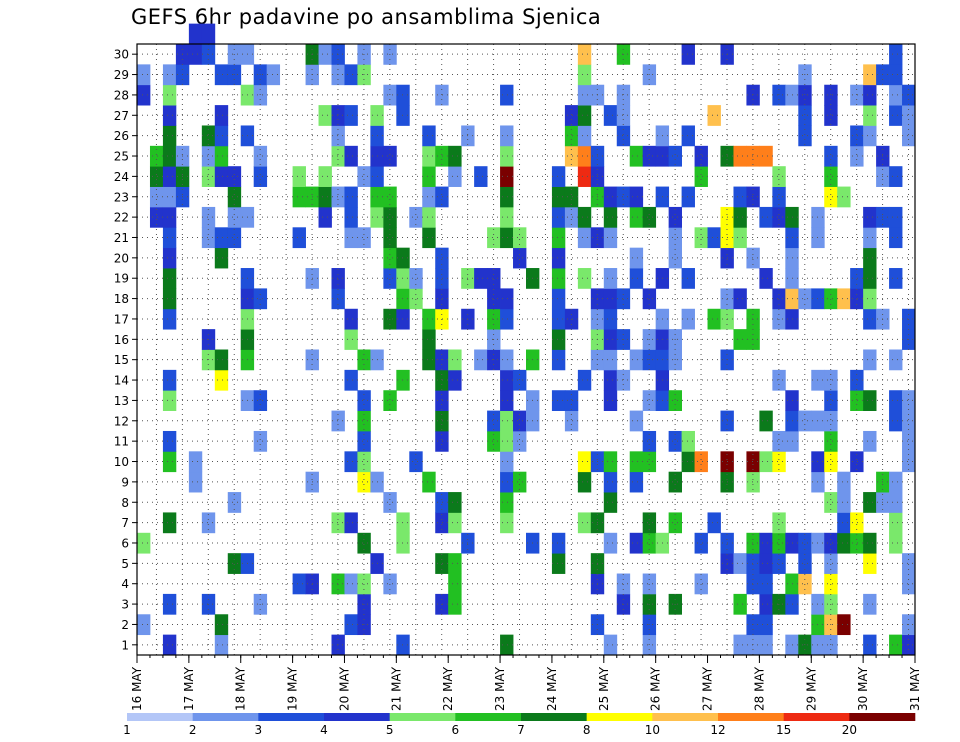  What do you see at coordinates (390, 730) in the screenshot?
I see `colorbar-label: 5` at bounding box center [390, 730].